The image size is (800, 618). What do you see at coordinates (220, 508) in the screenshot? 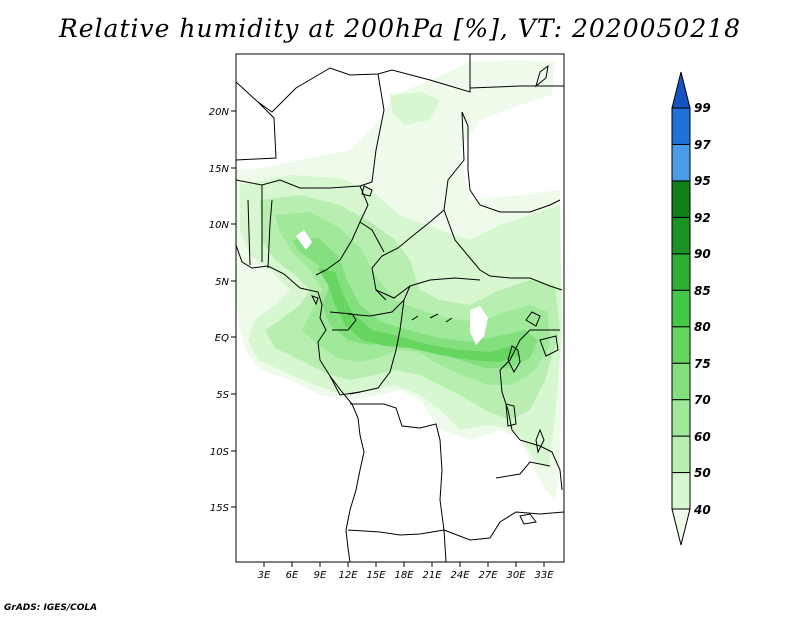
I see `y-tick-label: 15S` at bounding box center [220, 508].